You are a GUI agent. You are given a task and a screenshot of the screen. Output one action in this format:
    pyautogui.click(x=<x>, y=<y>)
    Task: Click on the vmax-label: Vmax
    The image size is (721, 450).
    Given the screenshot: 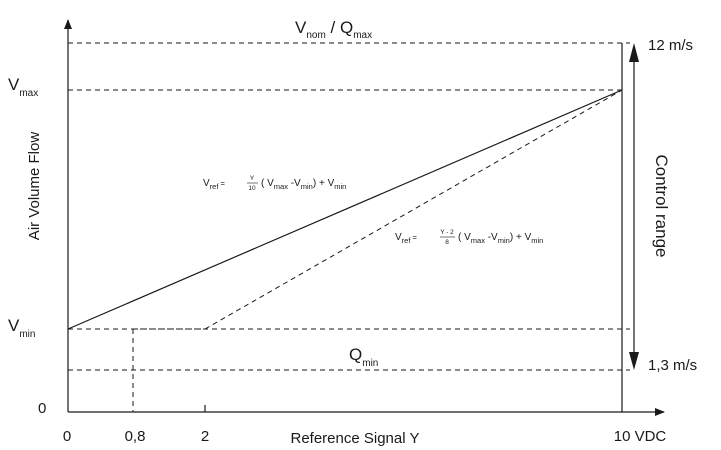 What is the action you would take?
    pyautogui.click(x=23, y=87)
    